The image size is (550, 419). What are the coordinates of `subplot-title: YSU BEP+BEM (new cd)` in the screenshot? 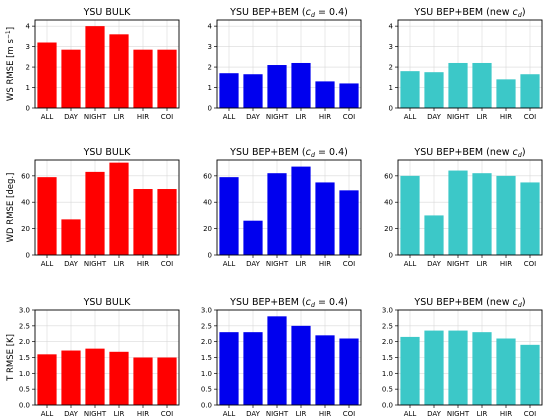 It's located at (469, 153).